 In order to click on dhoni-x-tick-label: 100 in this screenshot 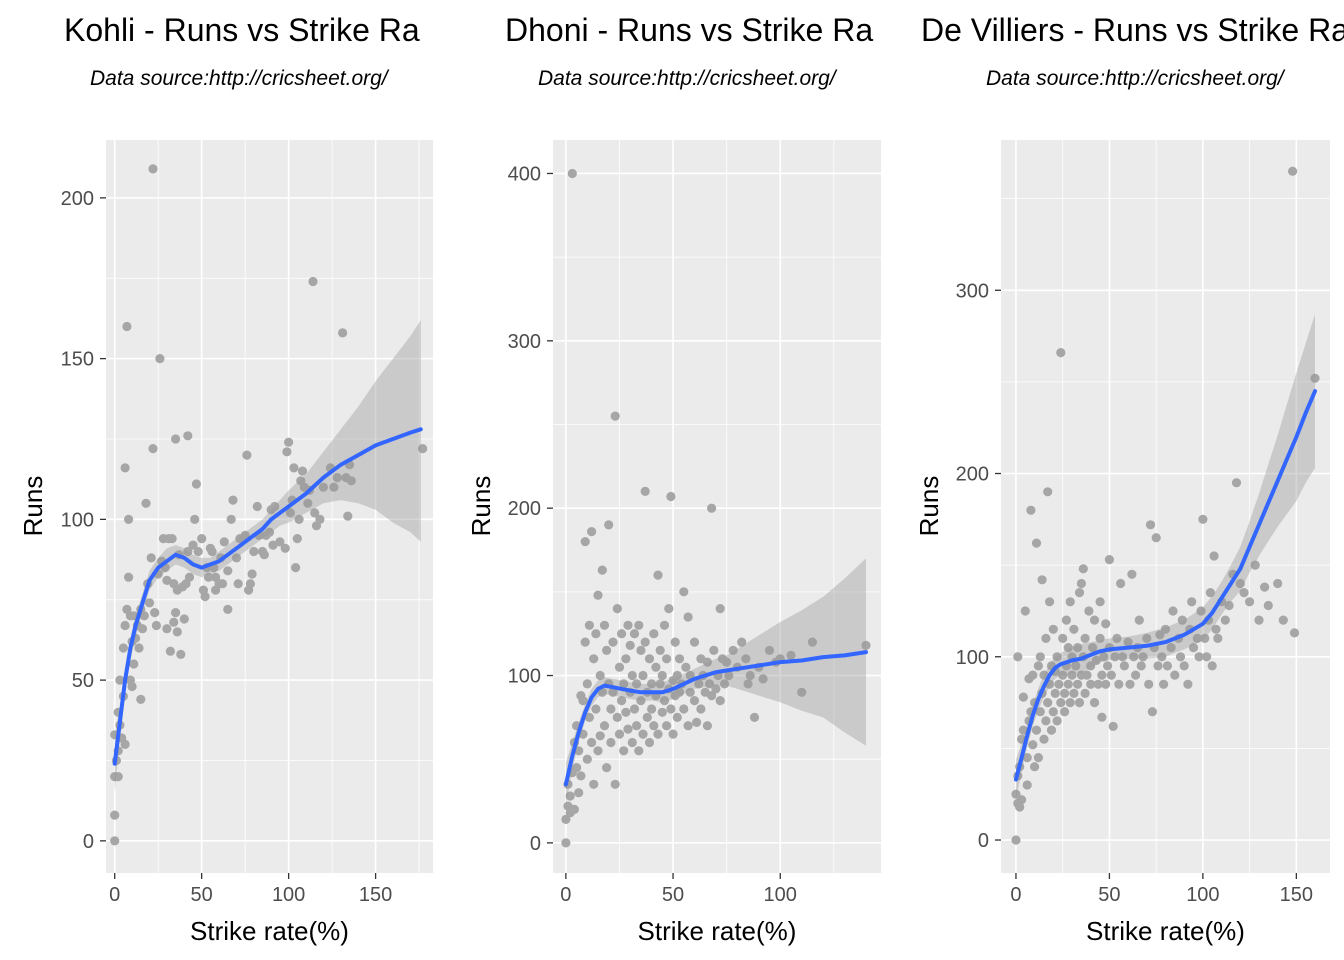, I will do `click(780, 895)`.